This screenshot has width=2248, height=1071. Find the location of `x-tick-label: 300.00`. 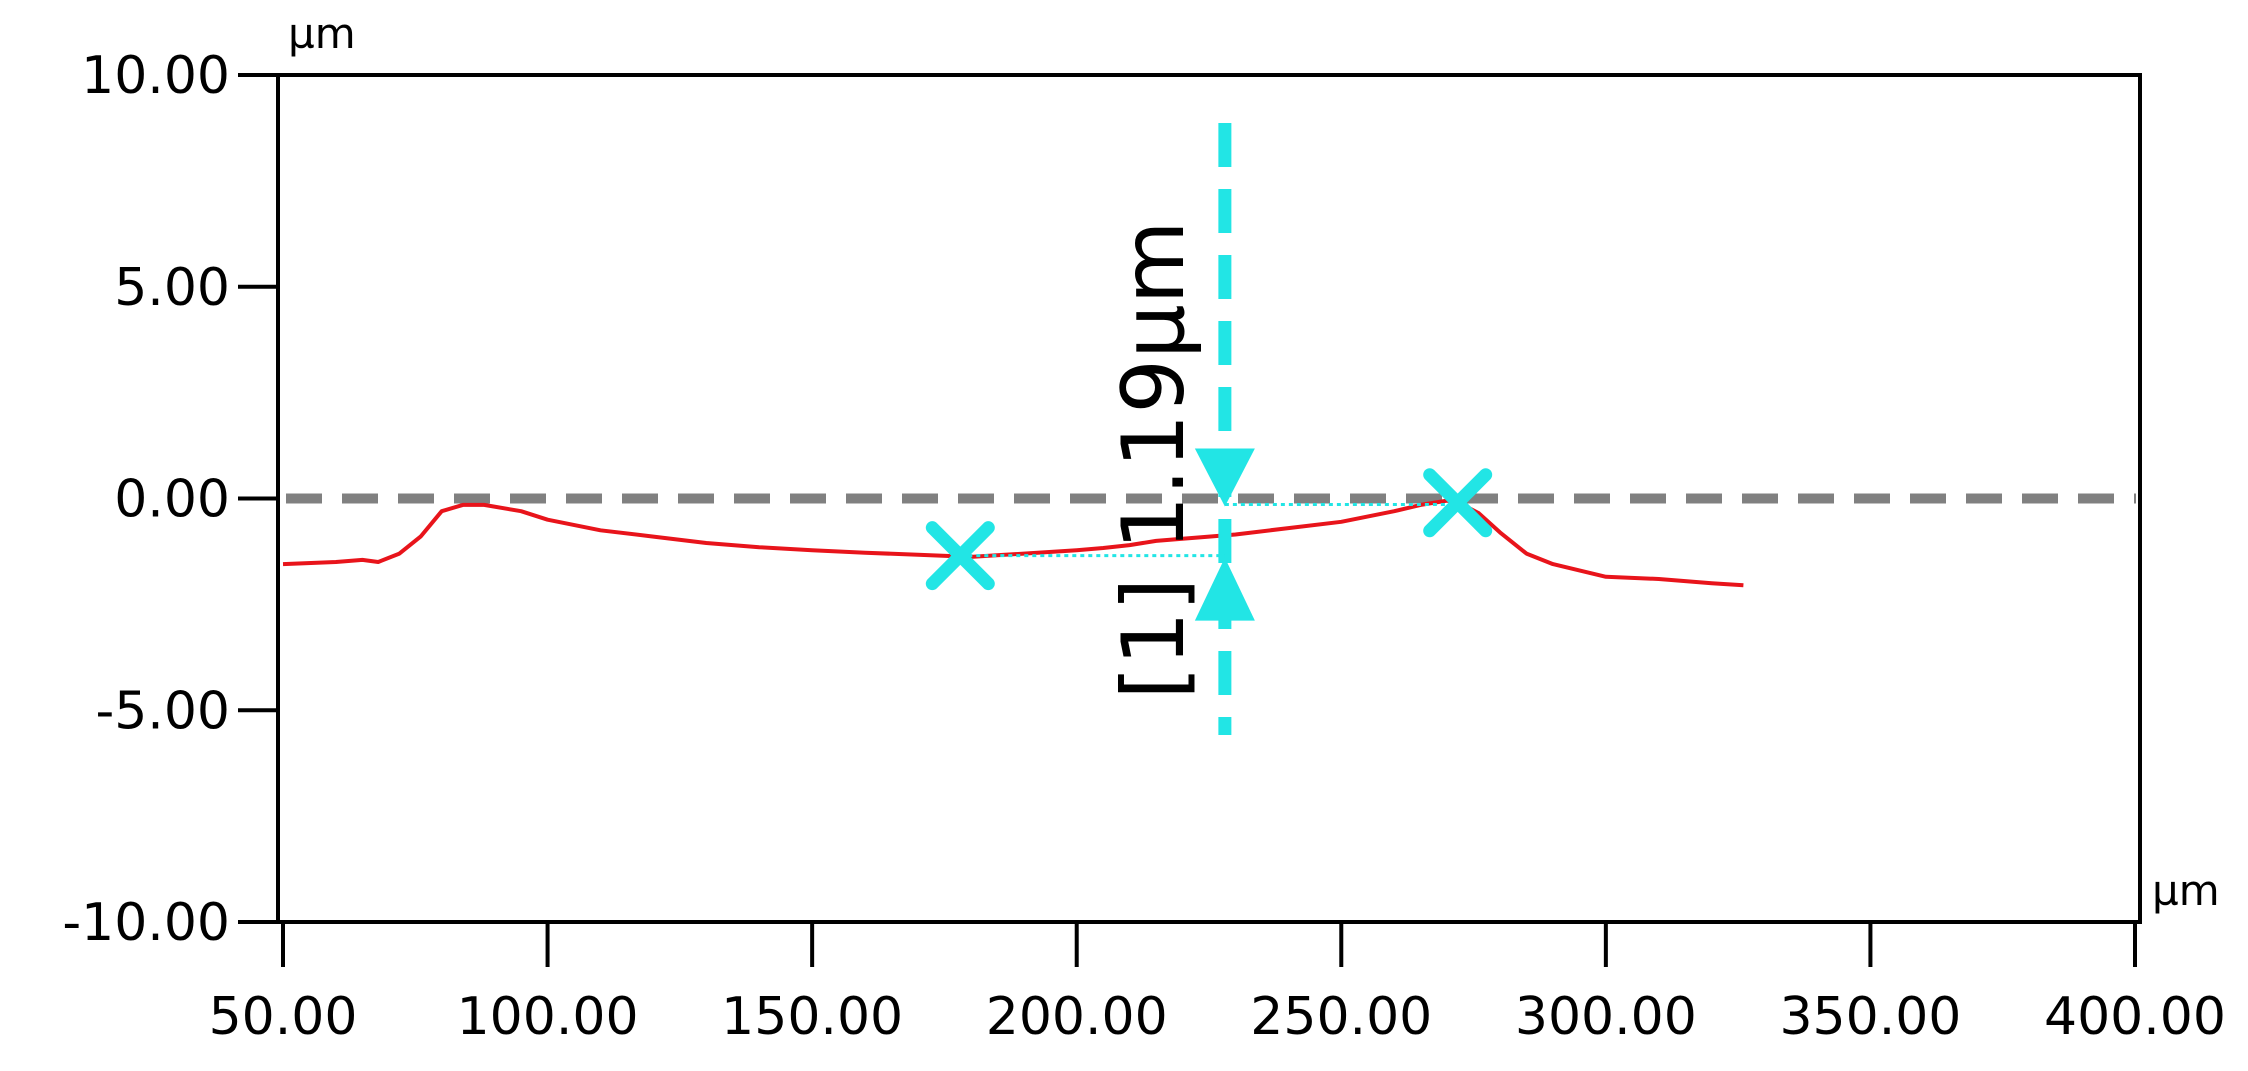

x-tick-label: 300.00 is located at coordinates (1606, 1017).